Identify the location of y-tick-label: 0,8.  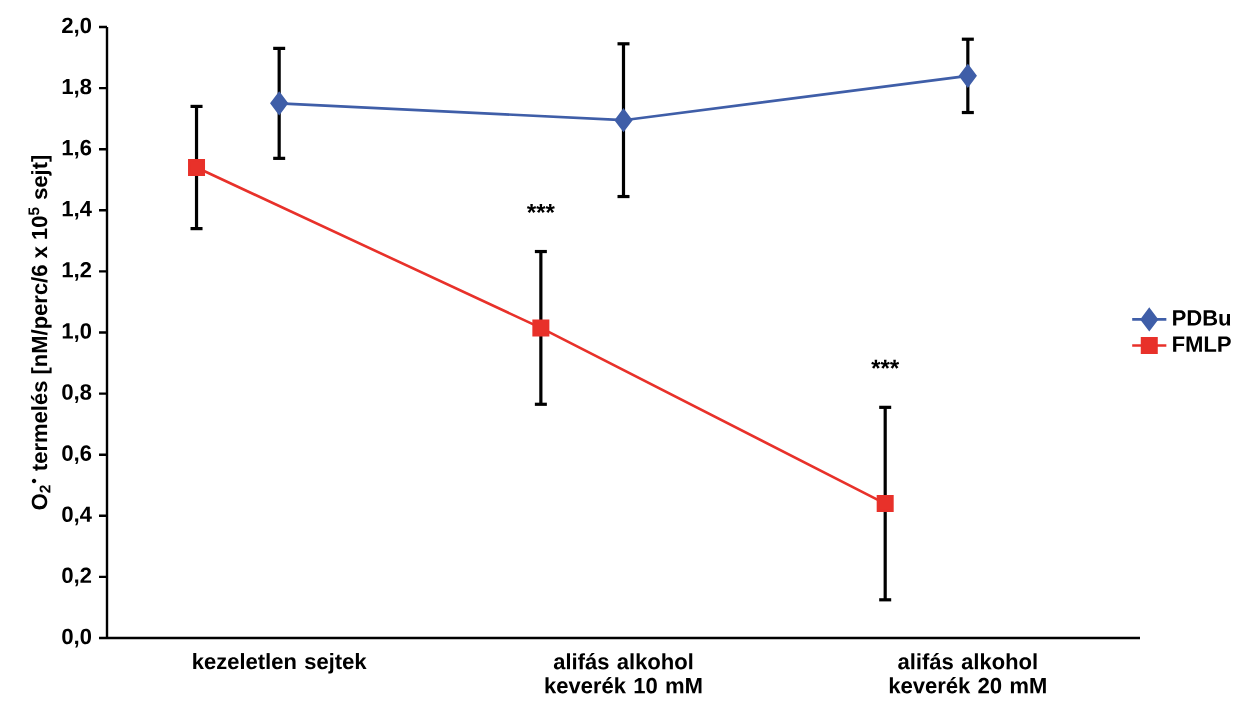
(77, 393).